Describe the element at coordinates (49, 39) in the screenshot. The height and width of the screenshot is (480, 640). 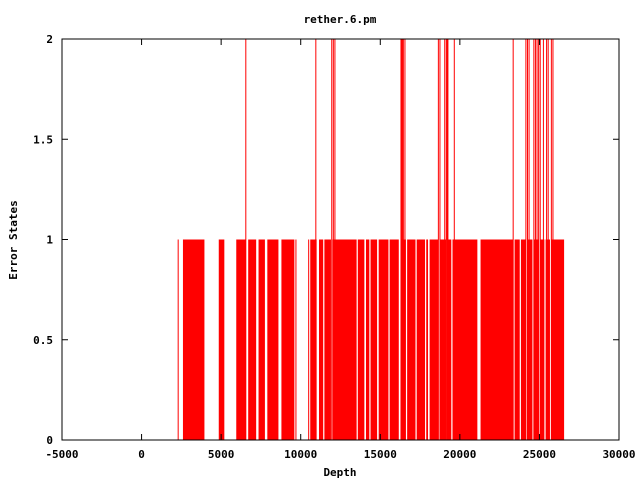
I see `y-tick-label: 2` at that location.